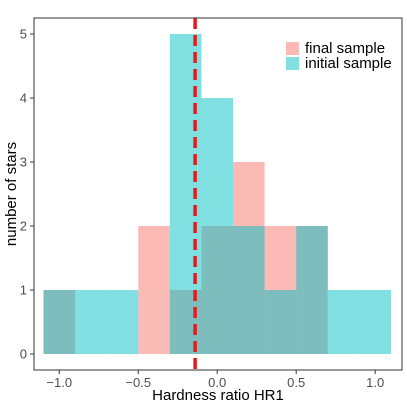 This screenshot has height=412, width=407. Describe the element at coordinates (375, 382) in the screenshot. I see `x-tick-label-4: 1.0` at that location.